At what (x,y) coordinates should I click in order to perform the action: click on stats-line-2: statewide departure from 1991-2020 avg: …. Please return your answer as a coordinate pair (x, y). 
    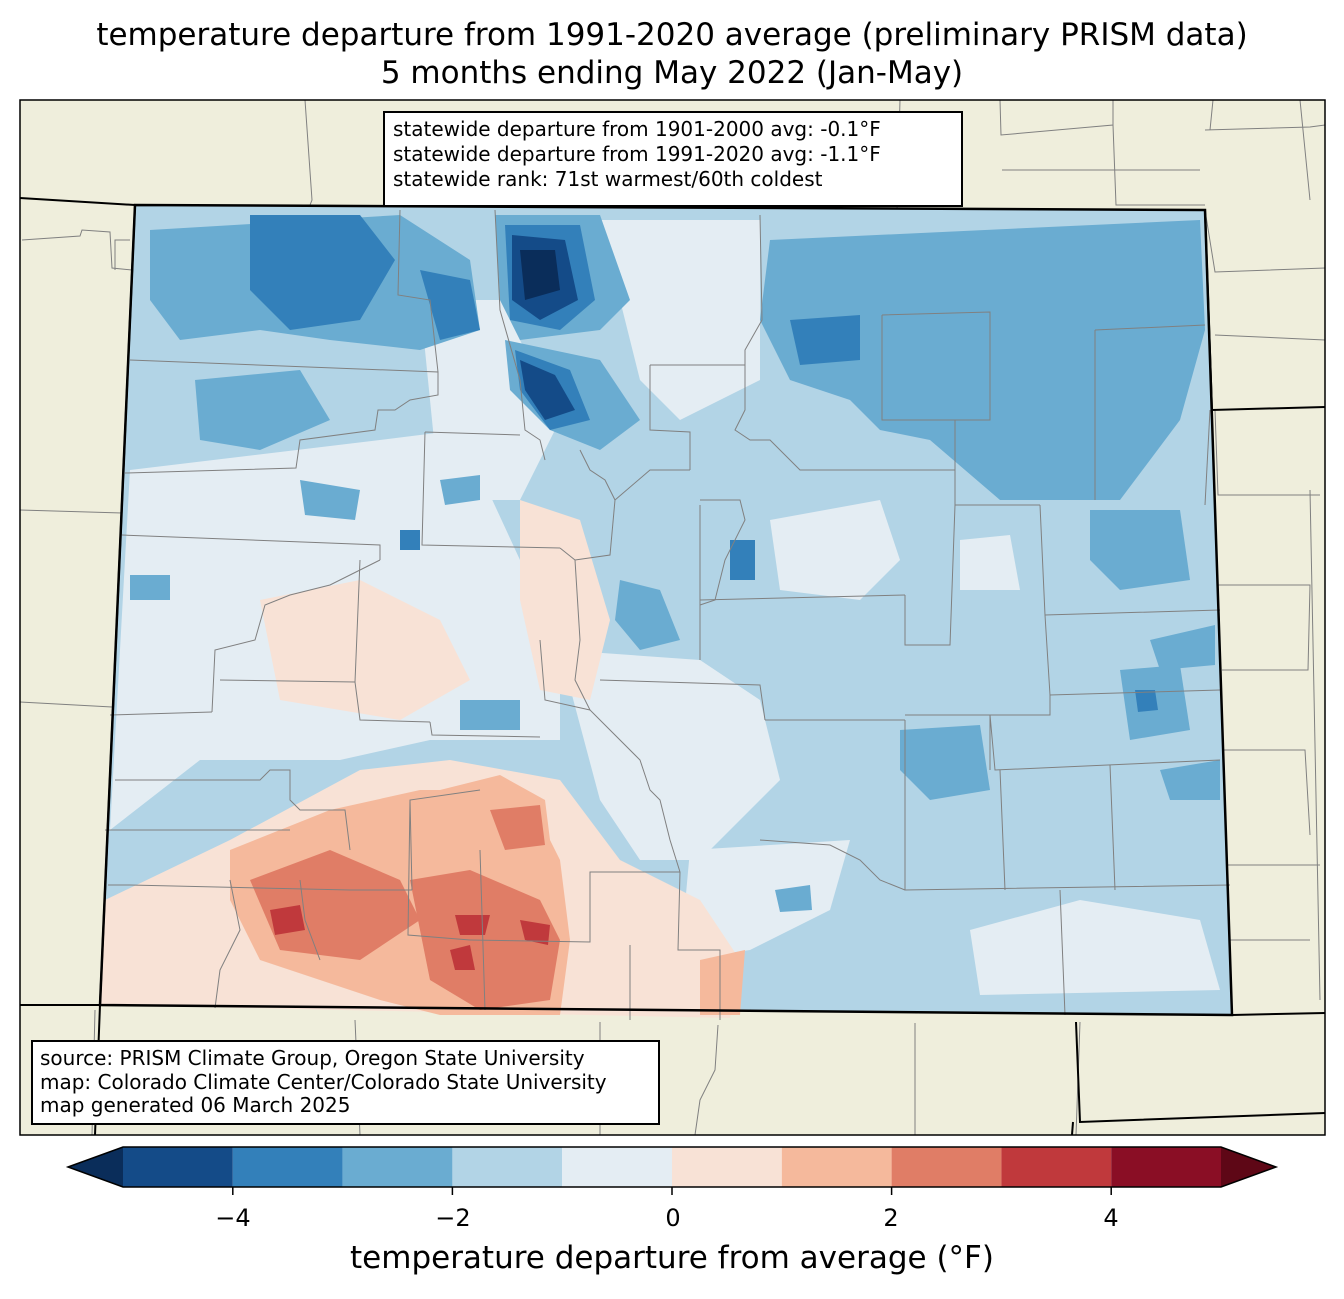
    Looking at the image, I should click on (637, 154).